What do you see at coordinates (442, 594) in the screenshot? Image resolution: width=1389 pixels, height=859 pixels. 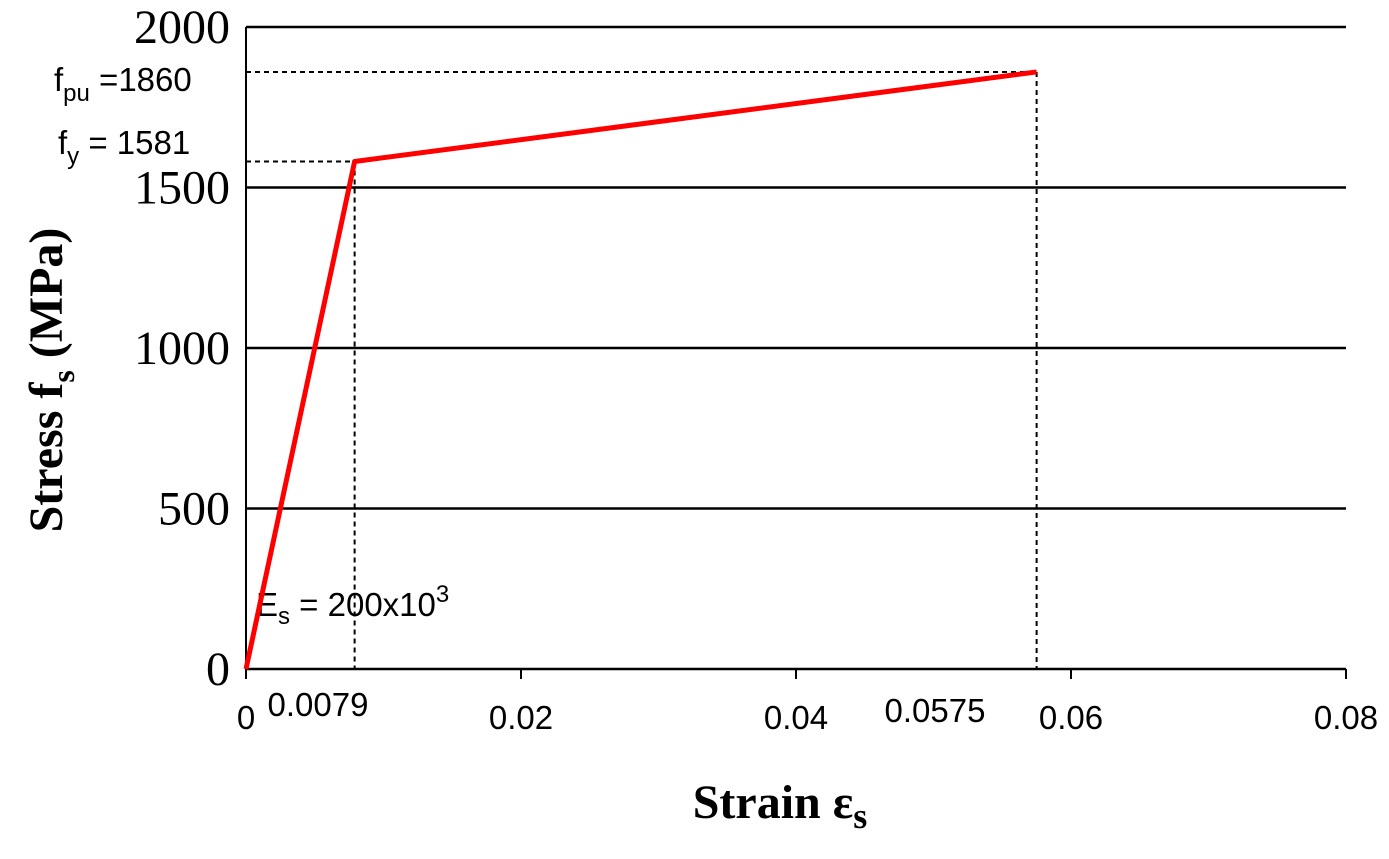 I see `annotation-sup: 3` at bounding box center [442, 594].